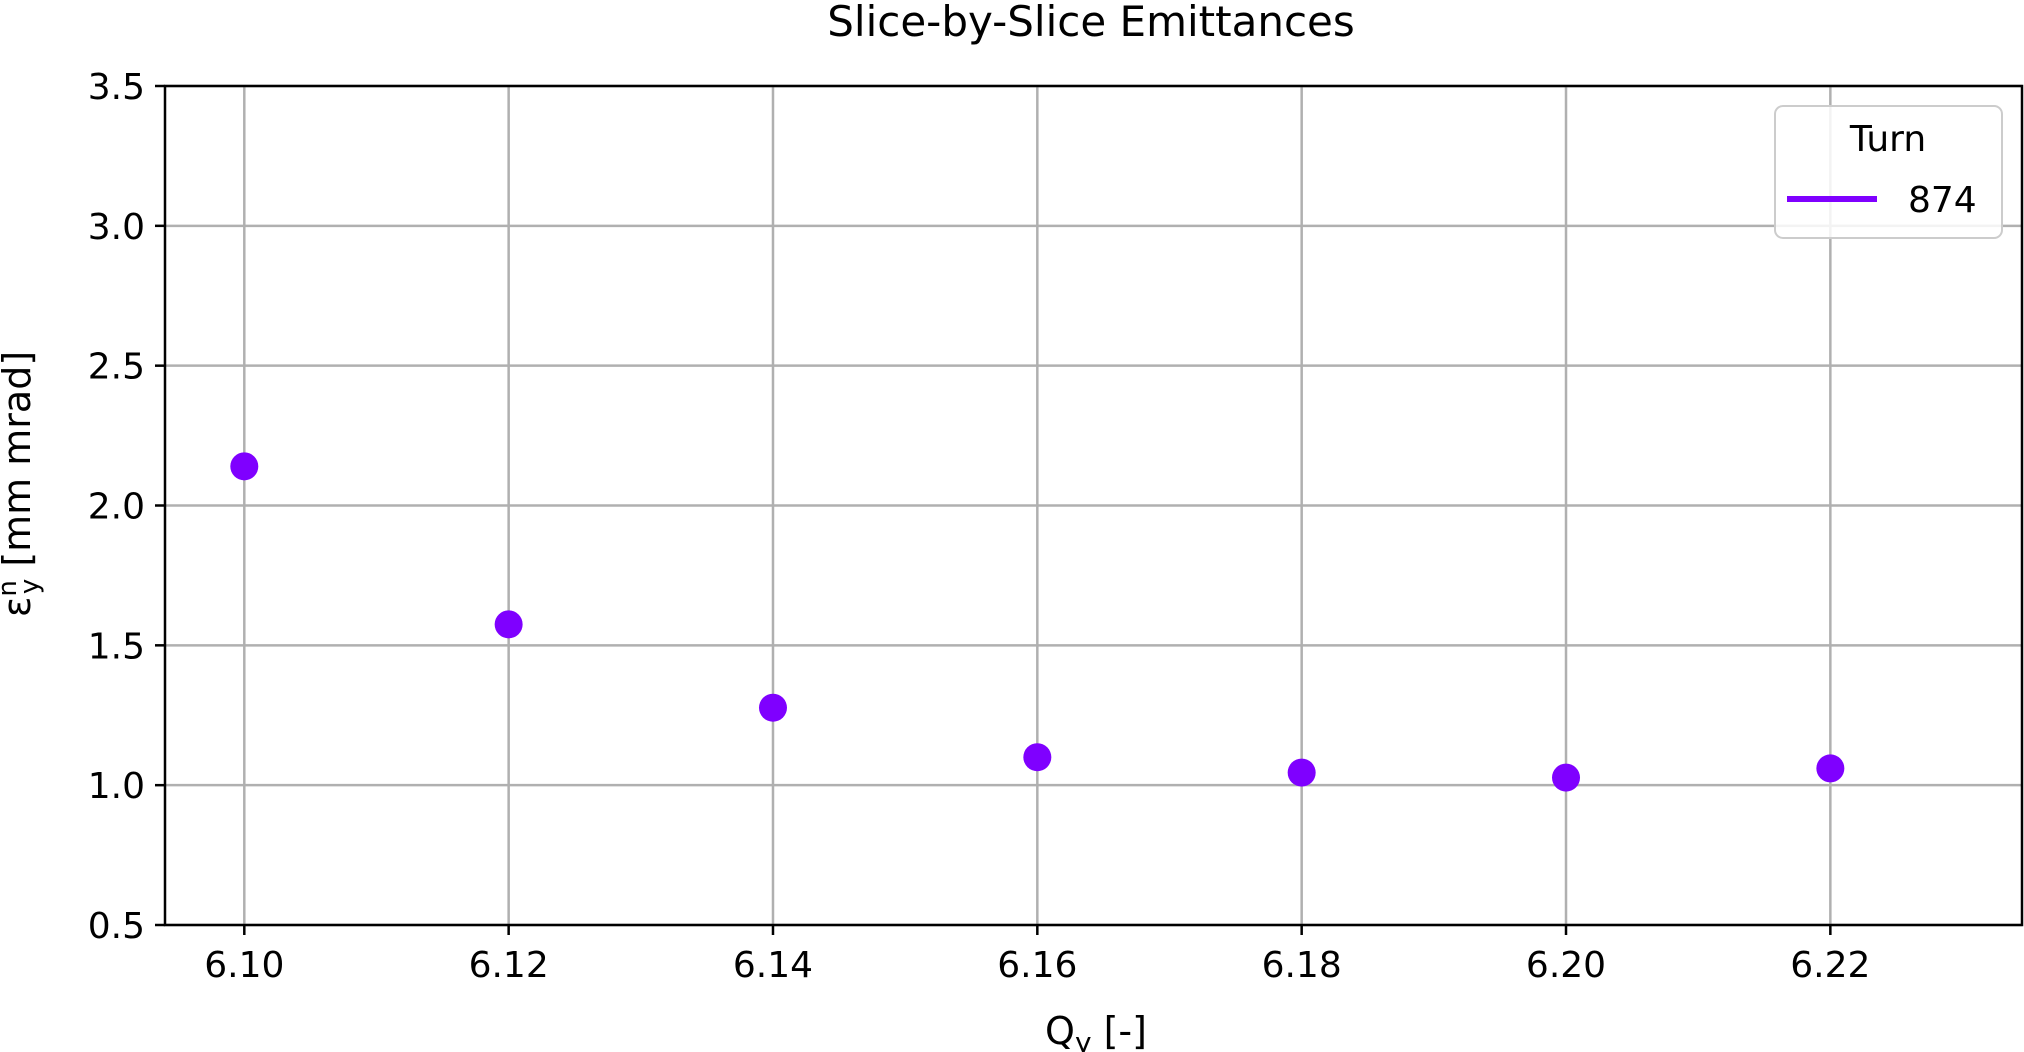 The height and width of the screenshot is (1052, 2024). Describe the element at coordinates (1830, 965) in the screenshot. I see `x-tick-label: 6.22` at that location.